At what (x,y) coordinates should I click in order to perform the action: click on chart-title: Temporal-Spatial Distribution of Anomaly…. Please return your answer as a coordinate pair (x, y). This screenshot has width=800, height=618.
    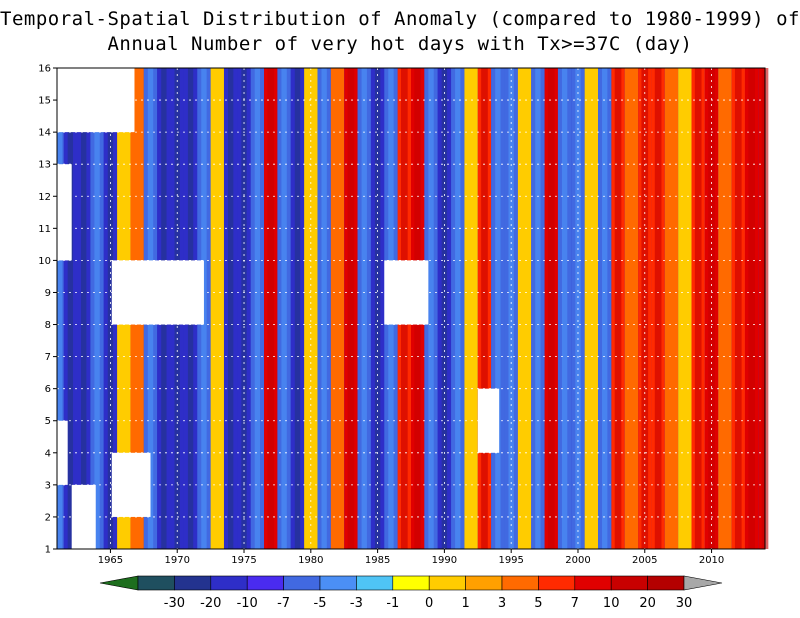
    Looking at the image, I should click on (400, 19).